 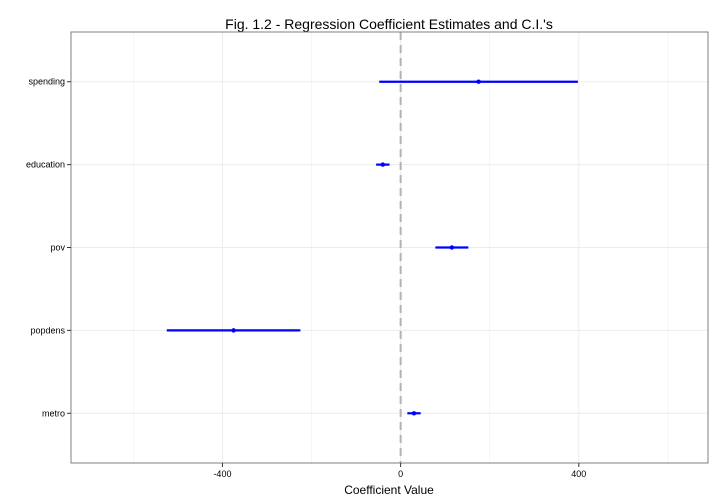 What do you see at coordinates (414, 413) in the screenshot?
I see `estimate-point-metro` at bounding box center [414, 413].